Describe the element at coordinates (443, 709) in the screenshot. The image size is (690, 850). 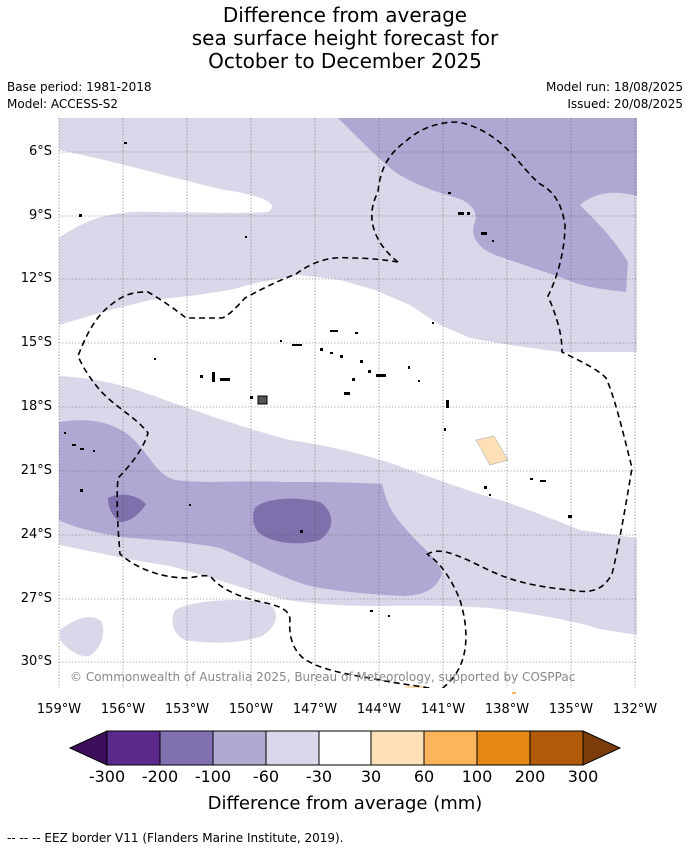
I see `lon-label: 141°W` at that location.